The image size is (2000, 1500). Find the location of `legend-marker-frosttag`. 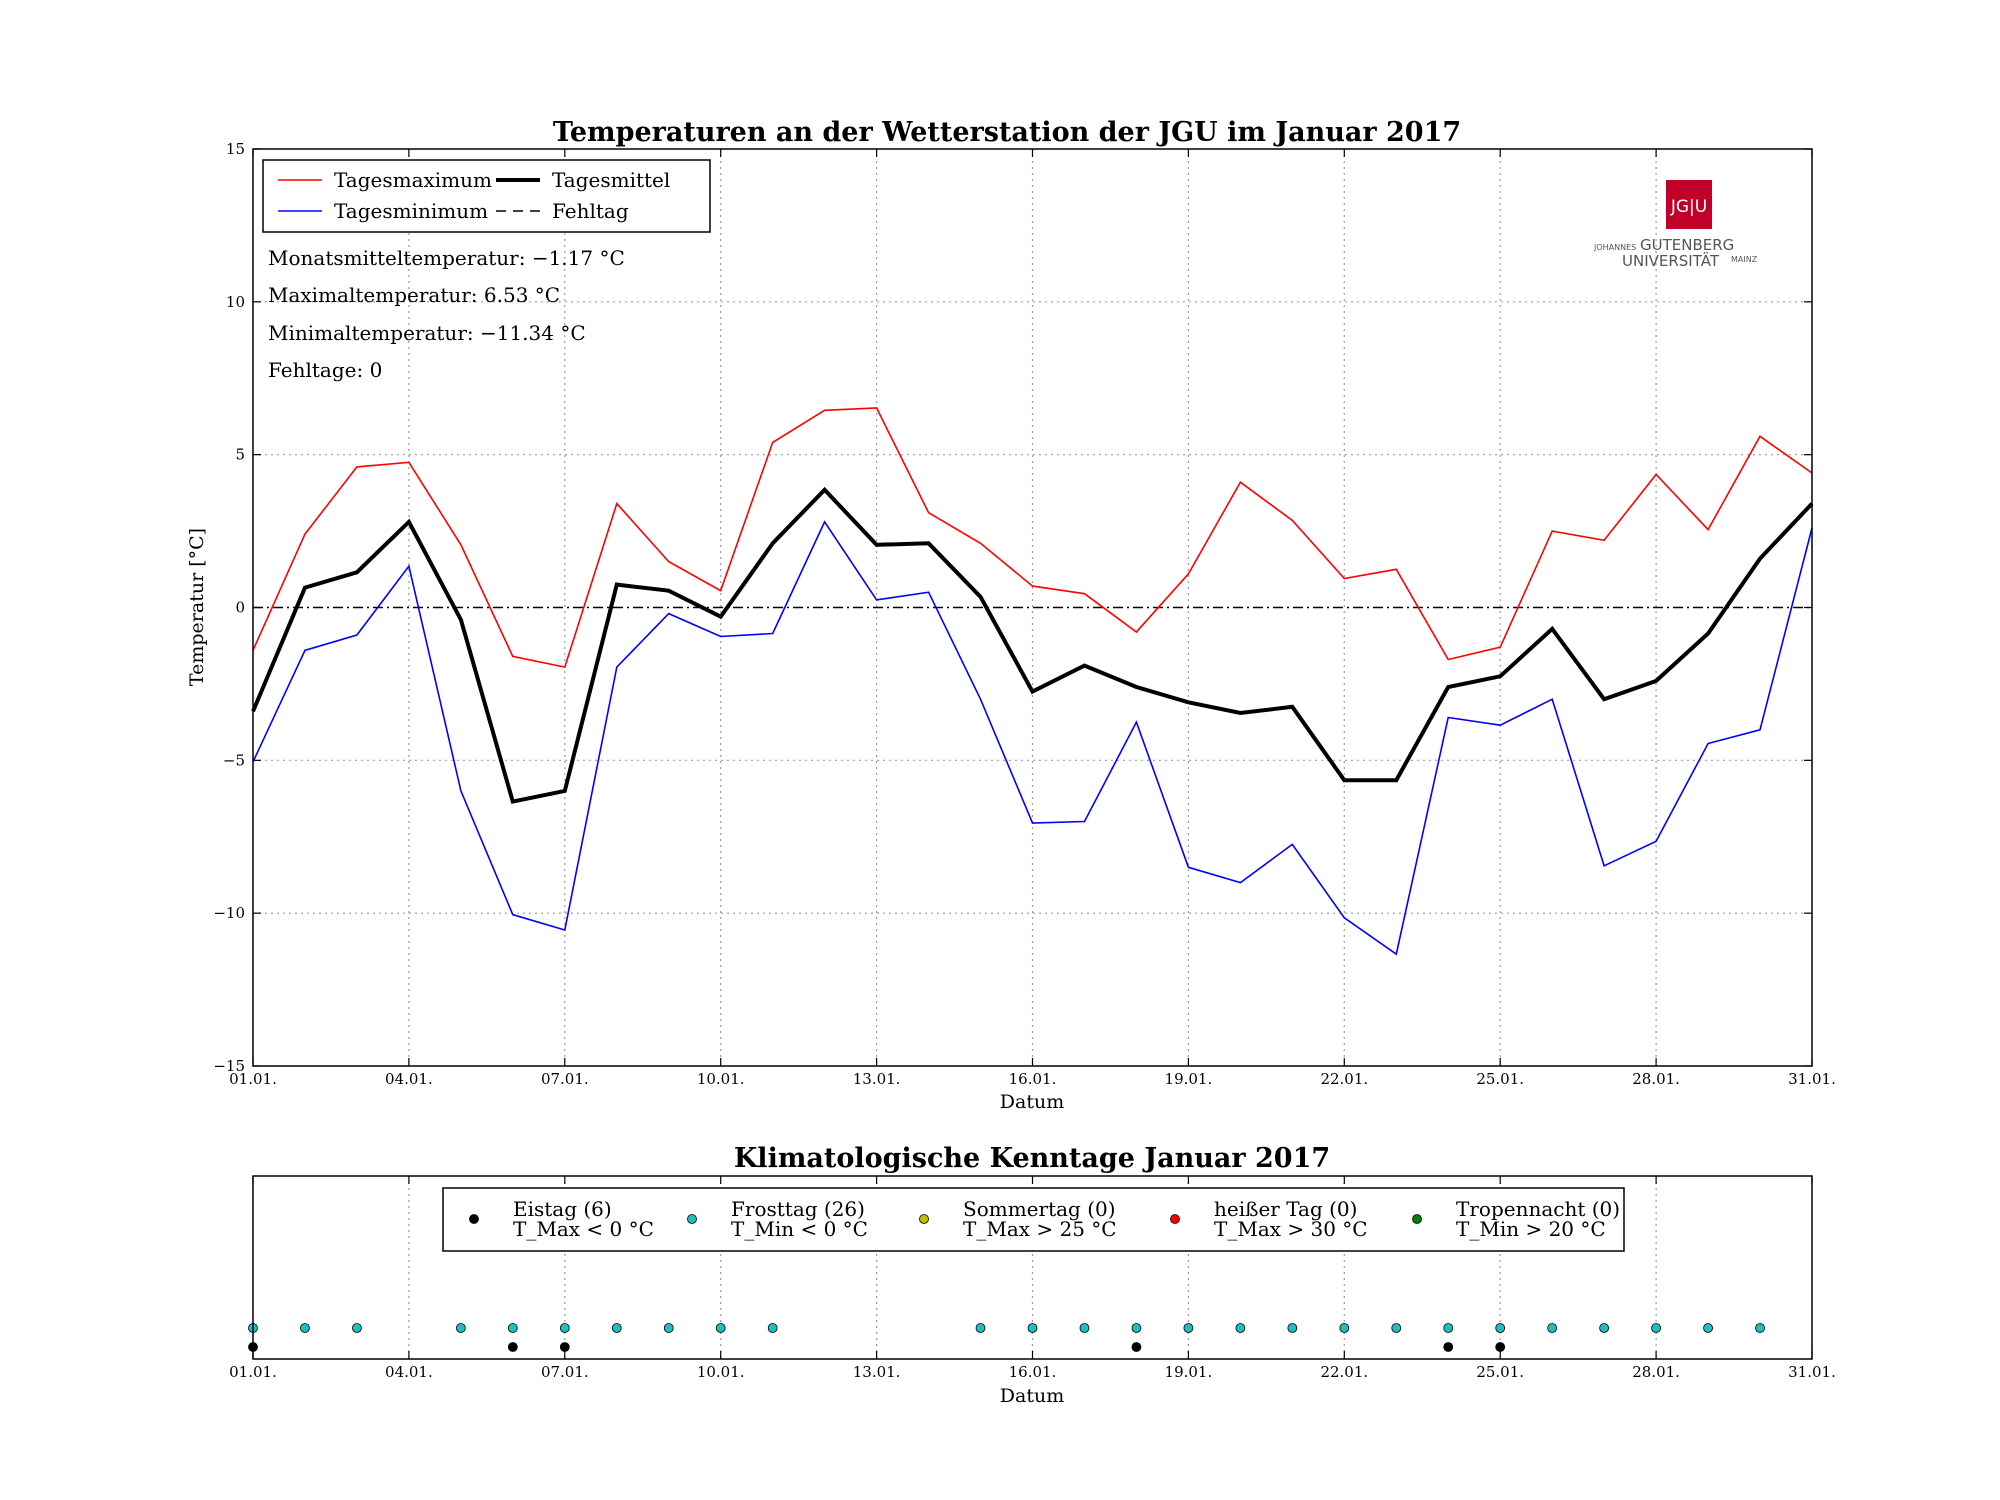

legend-marker-frosttag is located at coordinates (692, 1219).